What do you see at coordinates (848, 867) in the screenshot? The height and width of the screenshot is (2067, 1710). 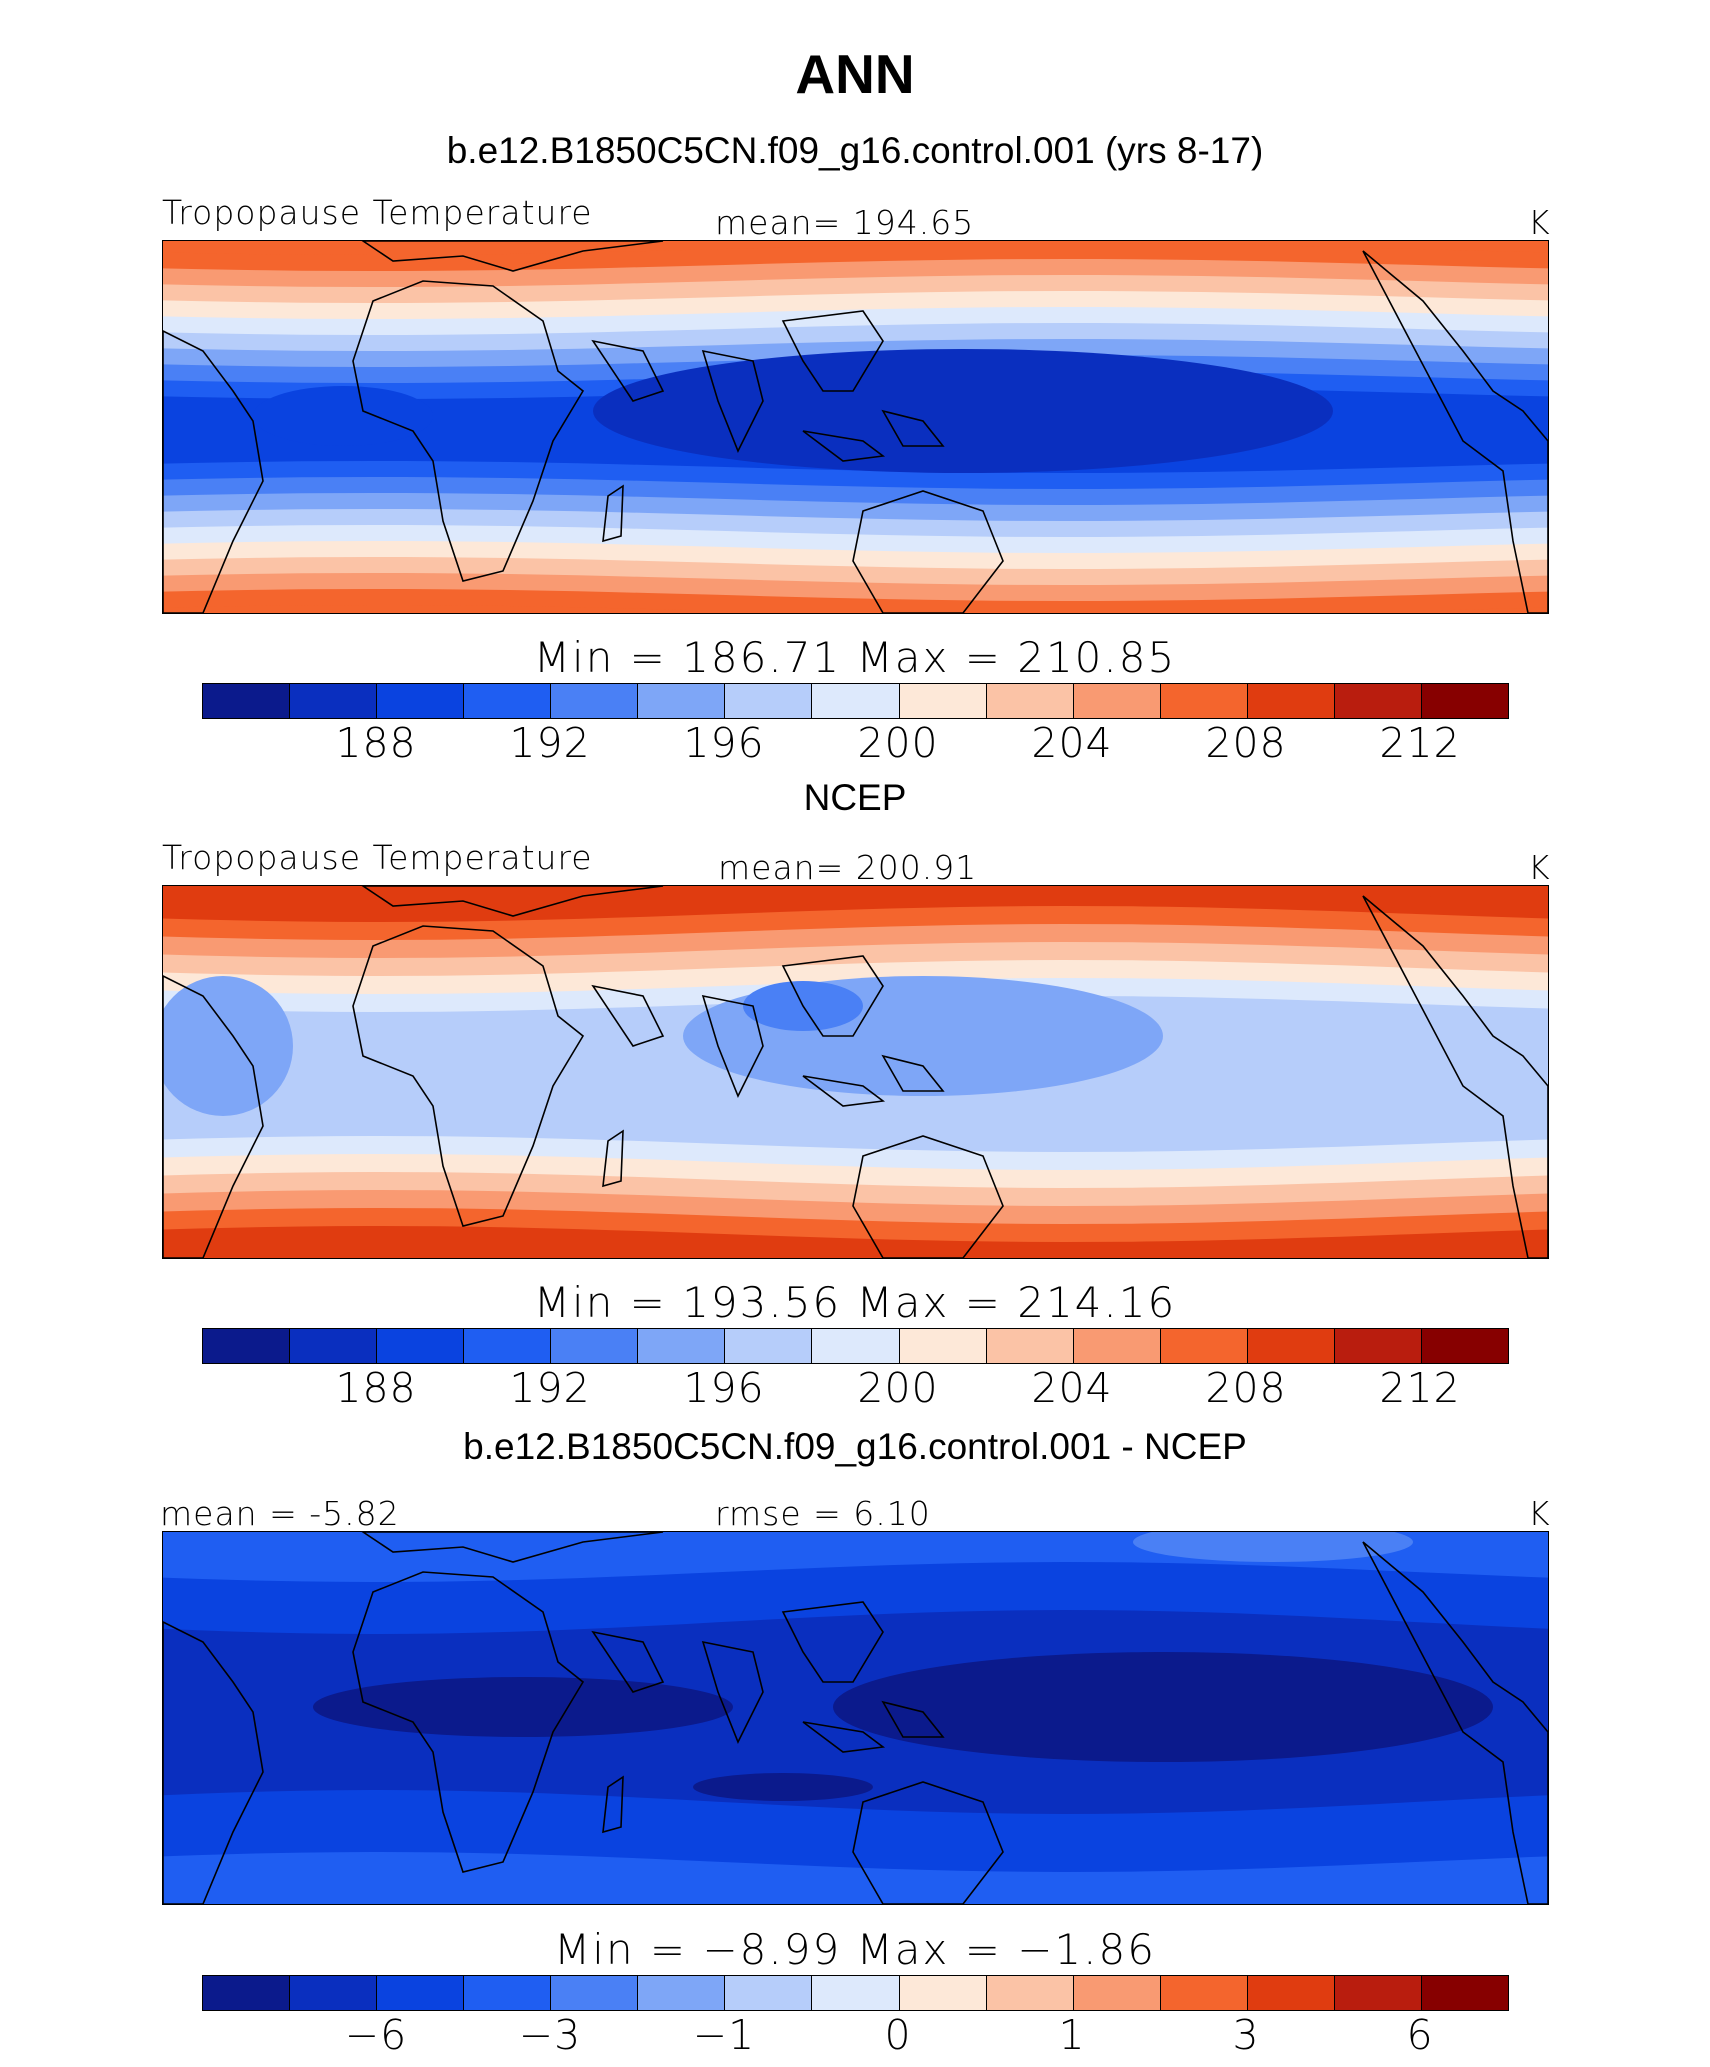 I see `panel-2-mean-label: mean= 200.91` at bounding box center [848, 867].